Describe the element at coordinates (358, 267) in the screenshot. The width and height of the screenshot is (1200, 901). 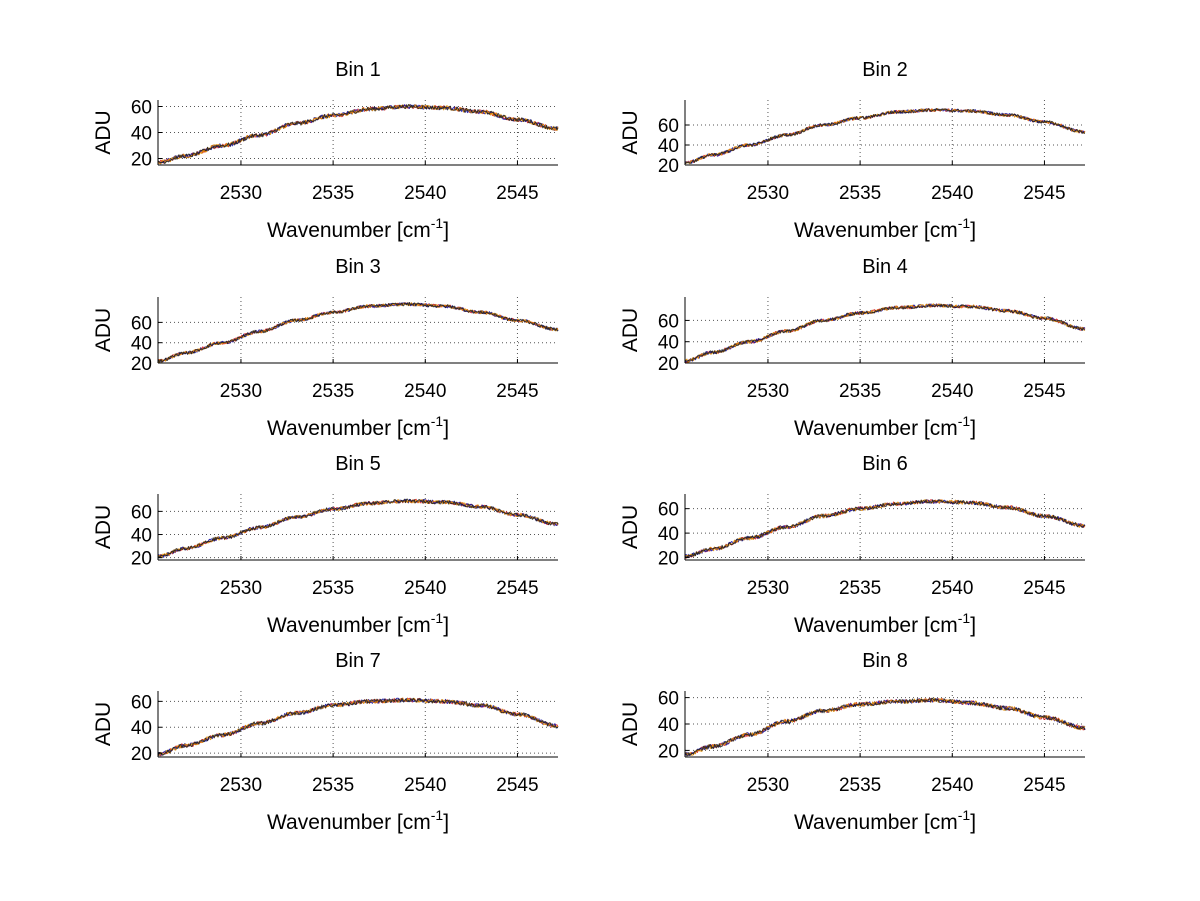
I see `subplot-title: Bin 3` at that location.